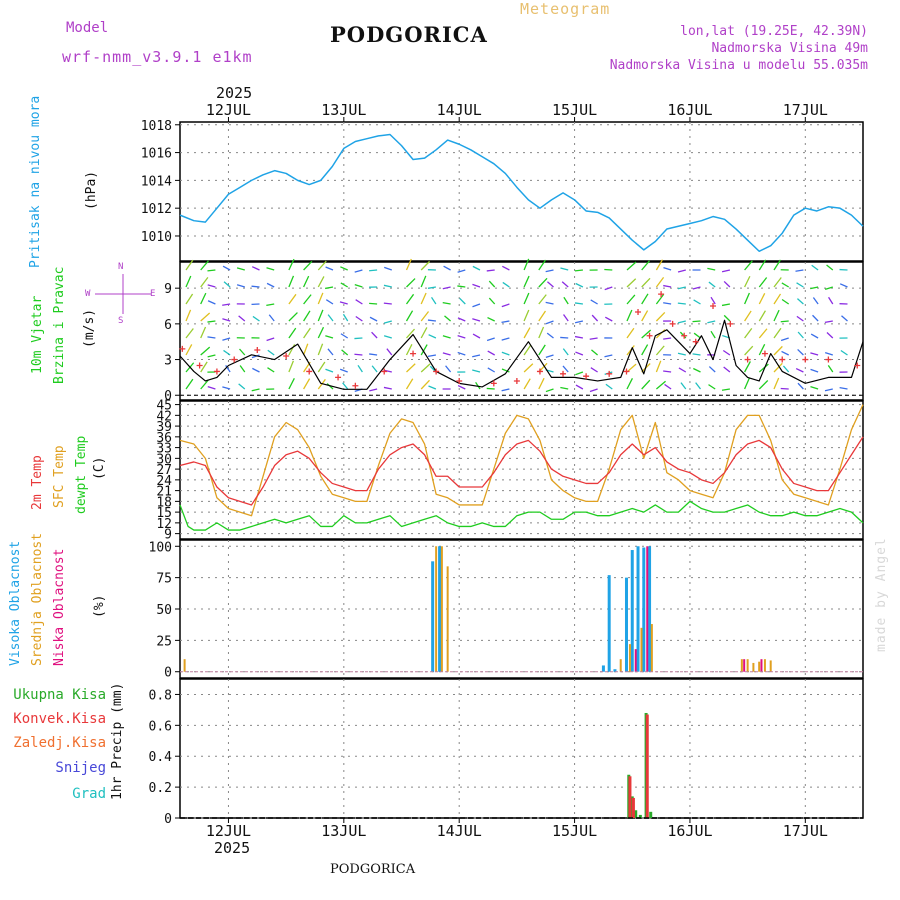 Image resolution: width=900 pixels, height=900 pixels. What do you see at coordinates (168, 289) in the screenshot?
I see `y-tick-label: 9` at bounding box center [168, 289].